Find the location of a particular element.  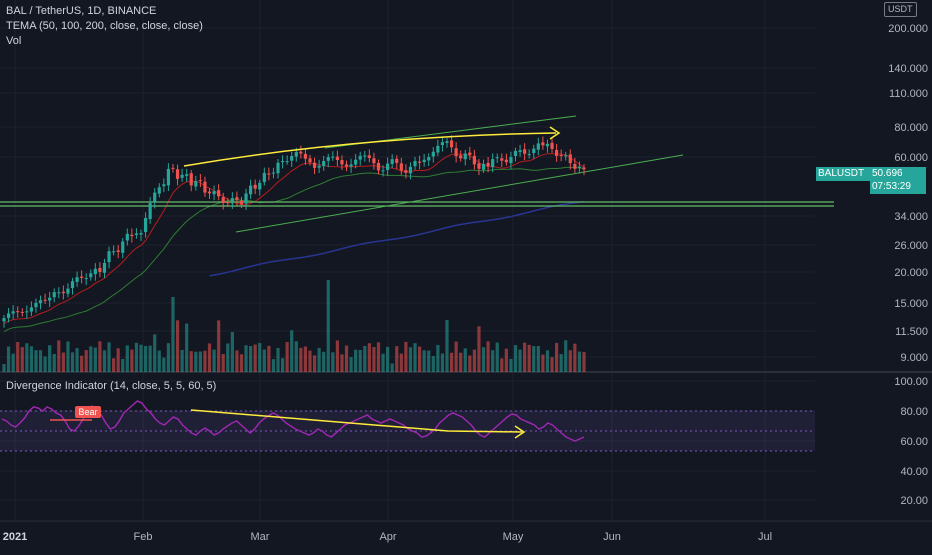

volume-legend: Vol is located at coordinates (14, 41).